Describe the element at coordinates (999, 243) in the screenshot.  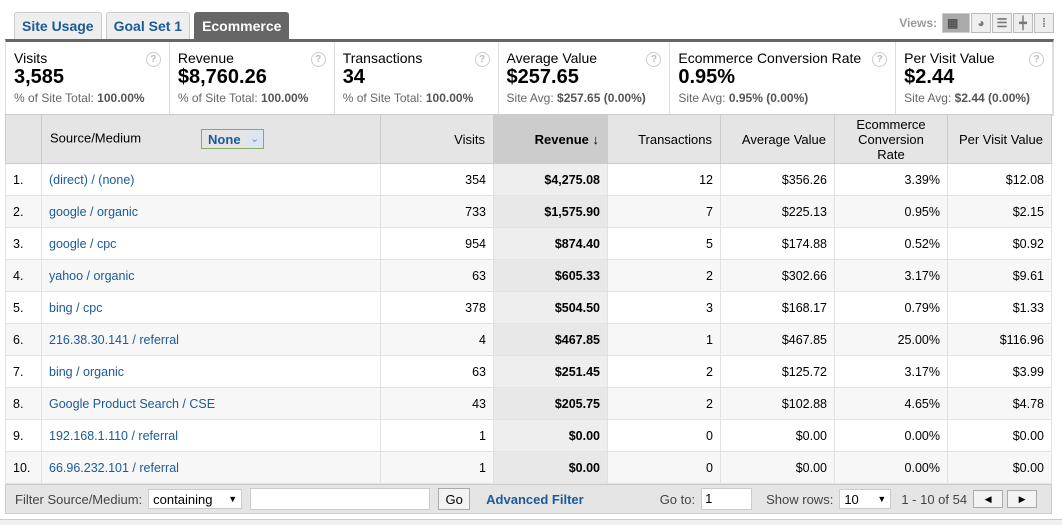
I see `per-visit-value-cell: $0.92` at that location.